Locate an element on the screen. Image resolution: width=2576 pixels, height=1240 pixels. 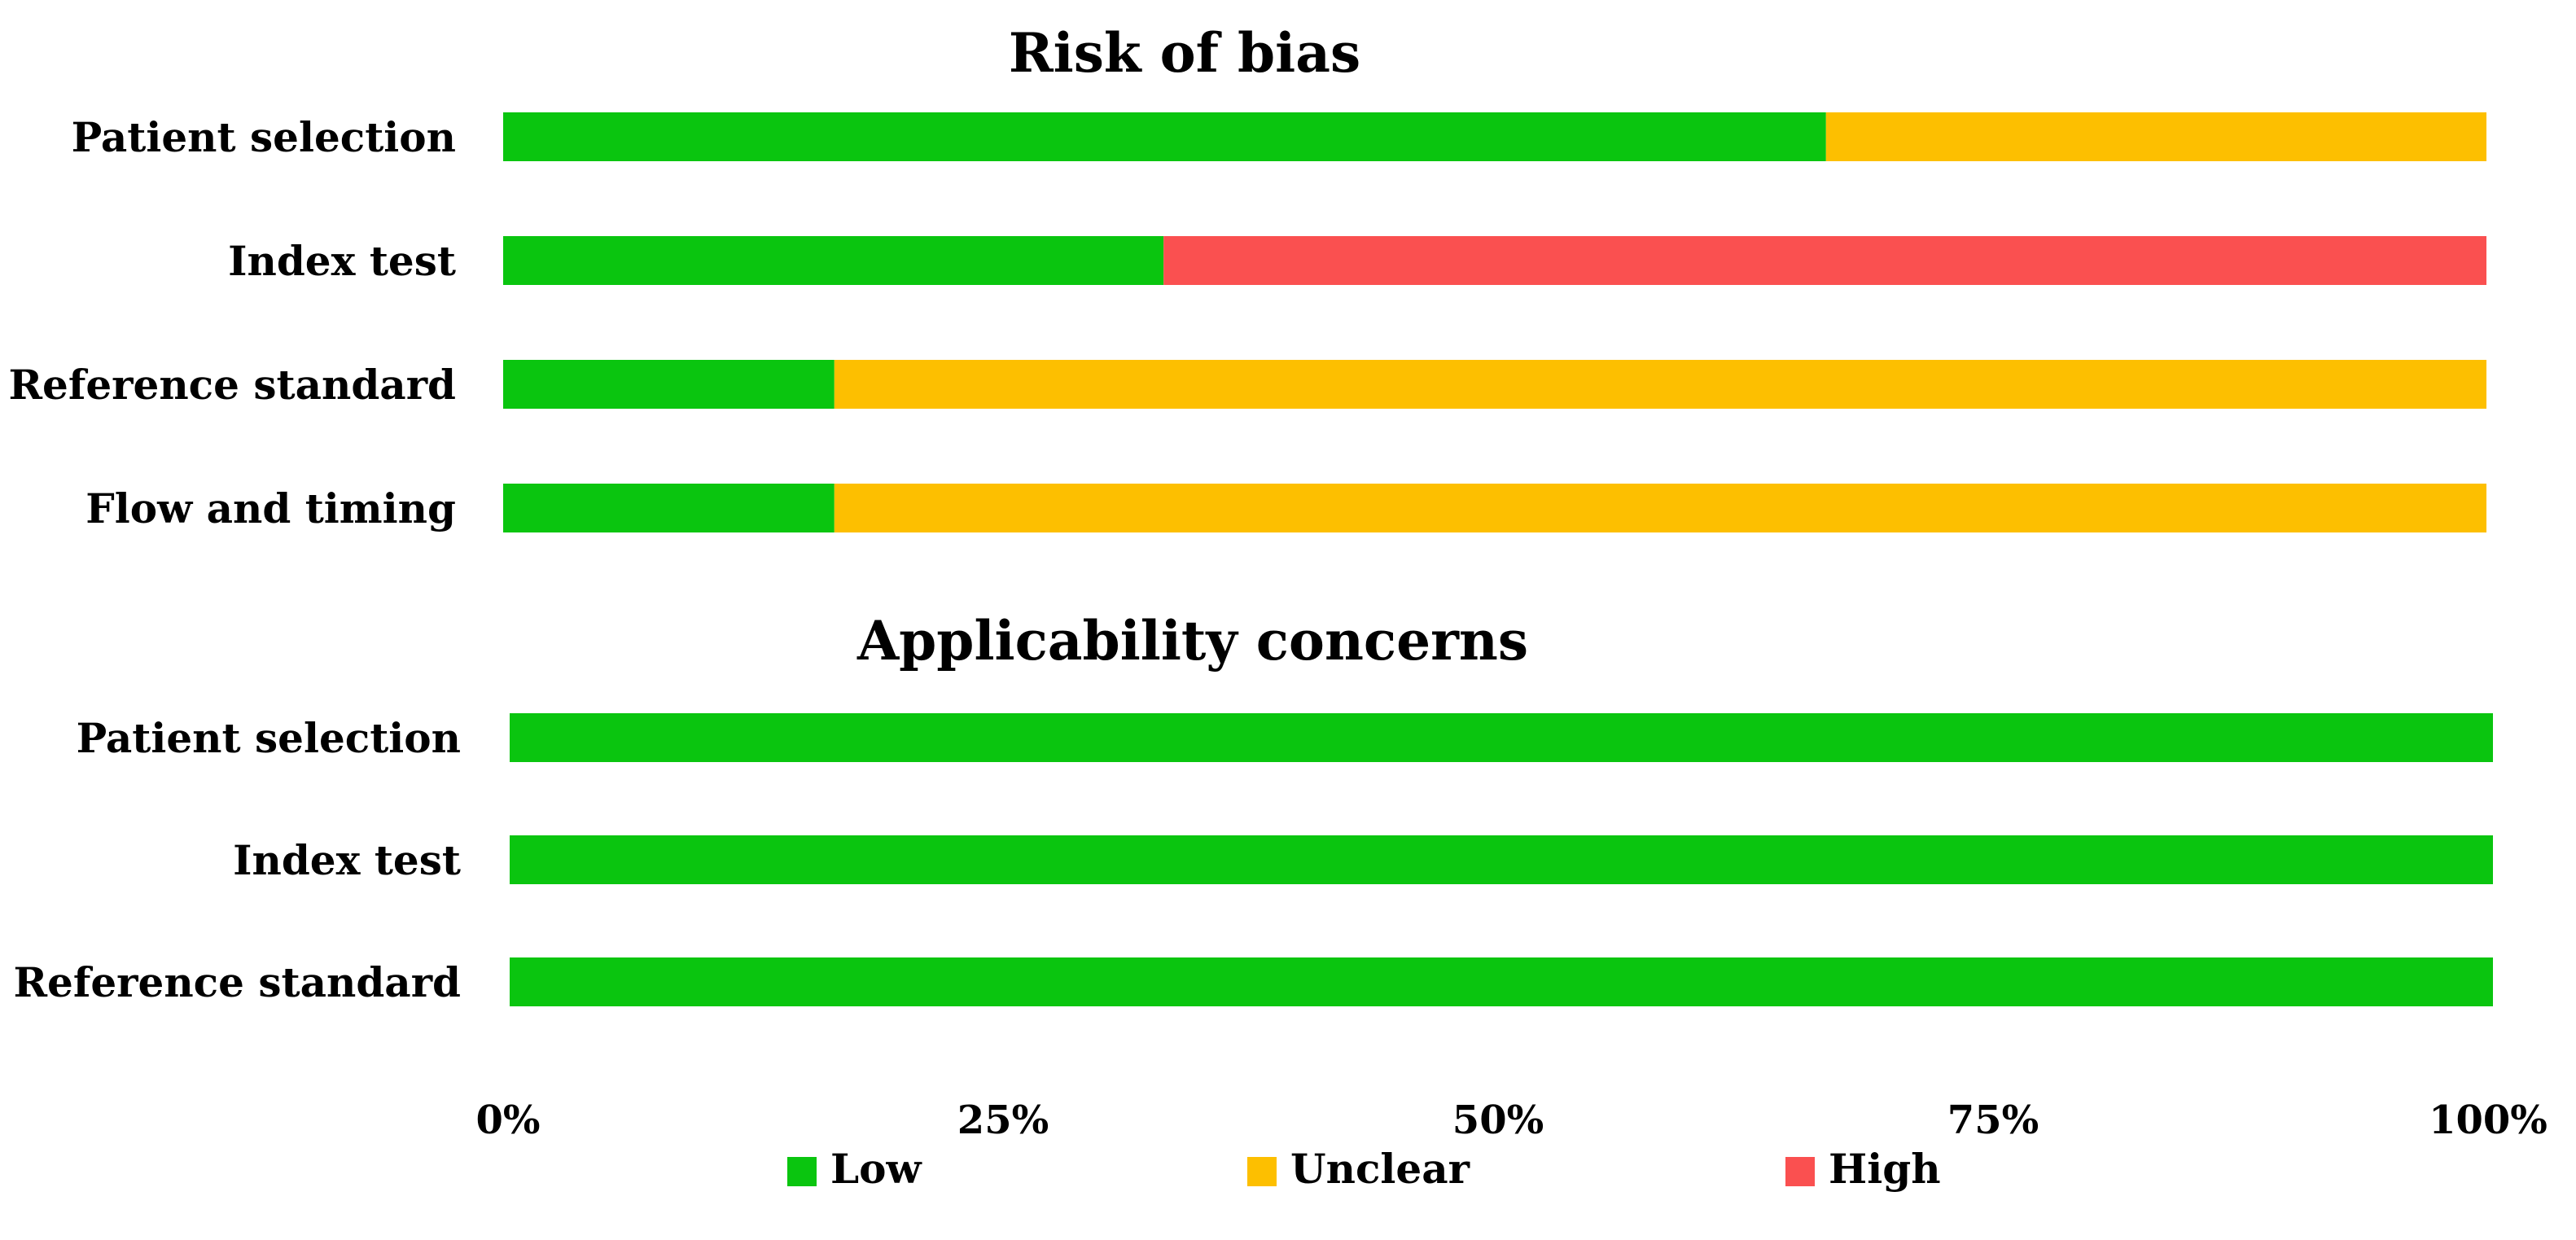
bar-segment-applicability-concerns-index-test-low is located at coordinates (1501, 859).